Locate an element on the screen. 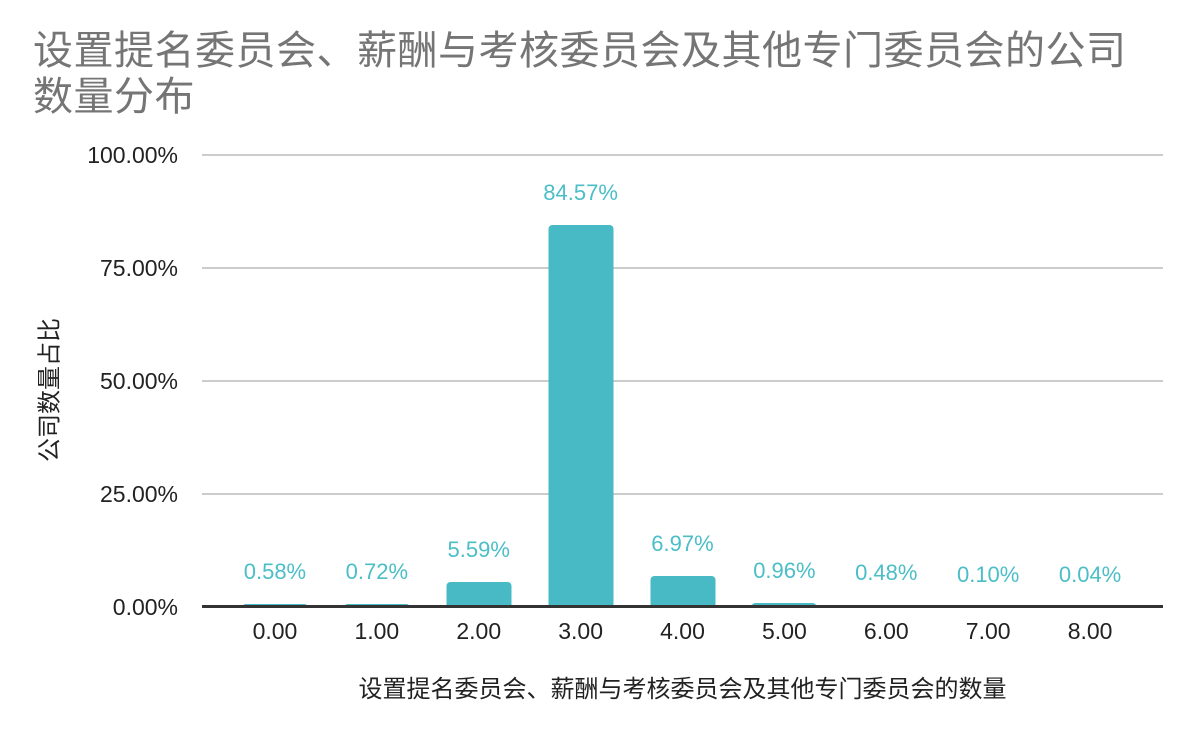 The width and height of the screenshot is (1200, 742). chart-title: 设置提名委员会、薪酬与考核委员会及其他专门委员会的公司数量分布 is located at coordinates (580, 74).